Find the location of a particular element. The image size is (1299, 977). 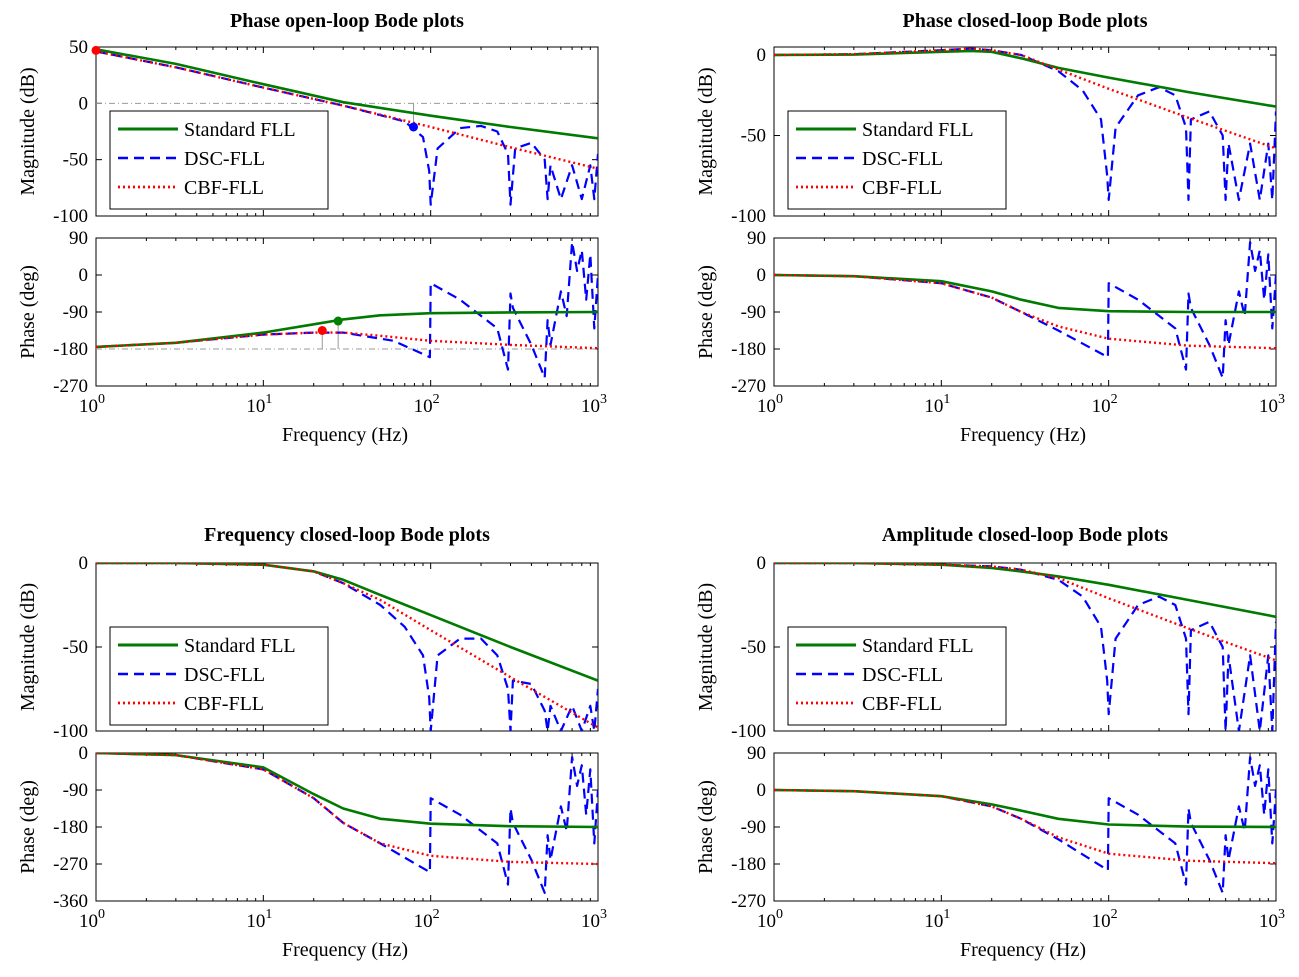

chart-title: Phase open-loop Bode plots is located at coordinates (347, 21).